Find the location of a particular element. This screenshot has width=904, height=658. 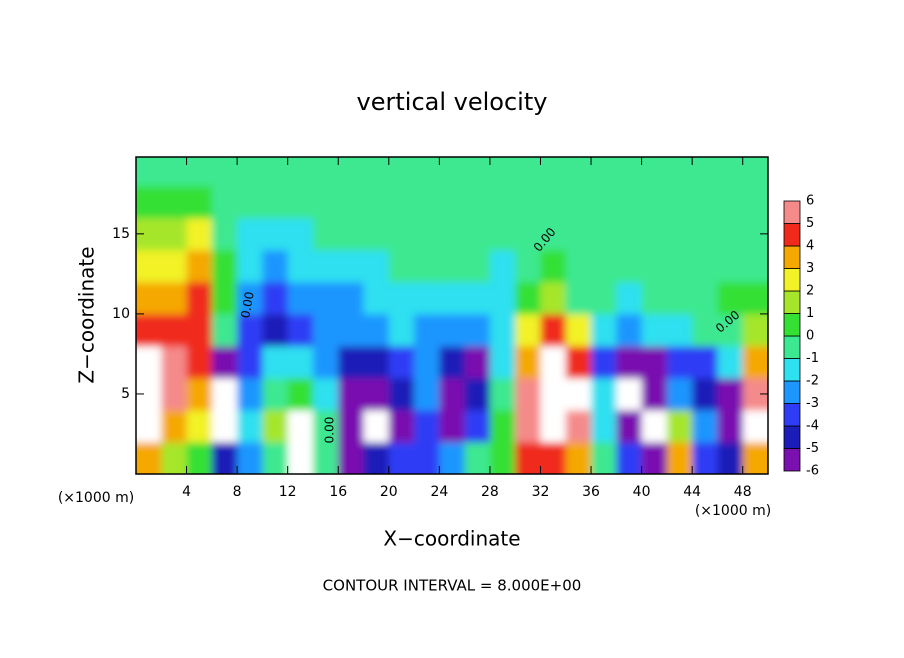

x-tick-label: 24 is located at coordinates (439, 492).